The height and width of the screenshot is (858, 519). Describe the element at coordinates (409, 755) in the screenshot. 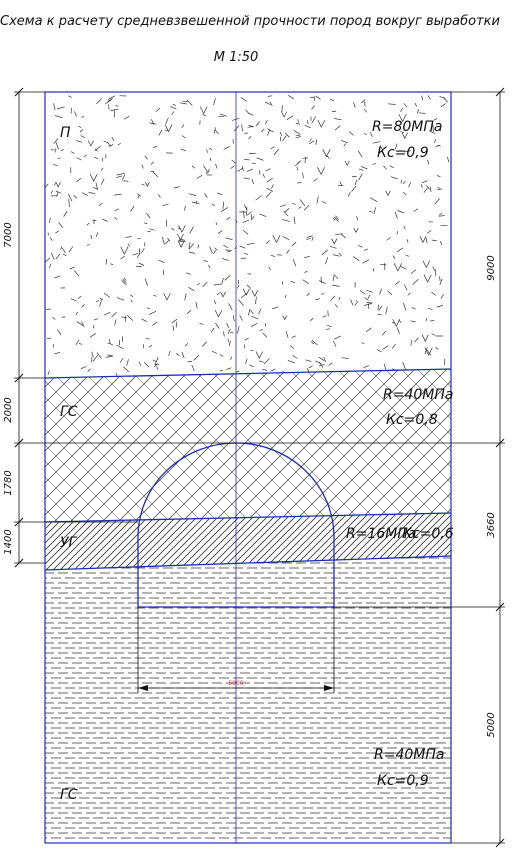

I see `layer-gs2-strength: R=40МПа` at that location.